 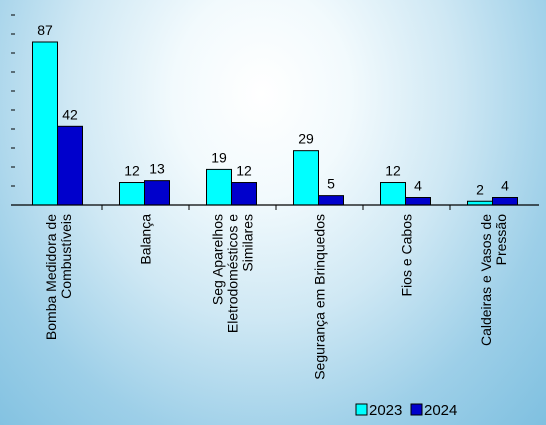 I want to click on data-label-2024-1: 13, so click(x=157, y=169).